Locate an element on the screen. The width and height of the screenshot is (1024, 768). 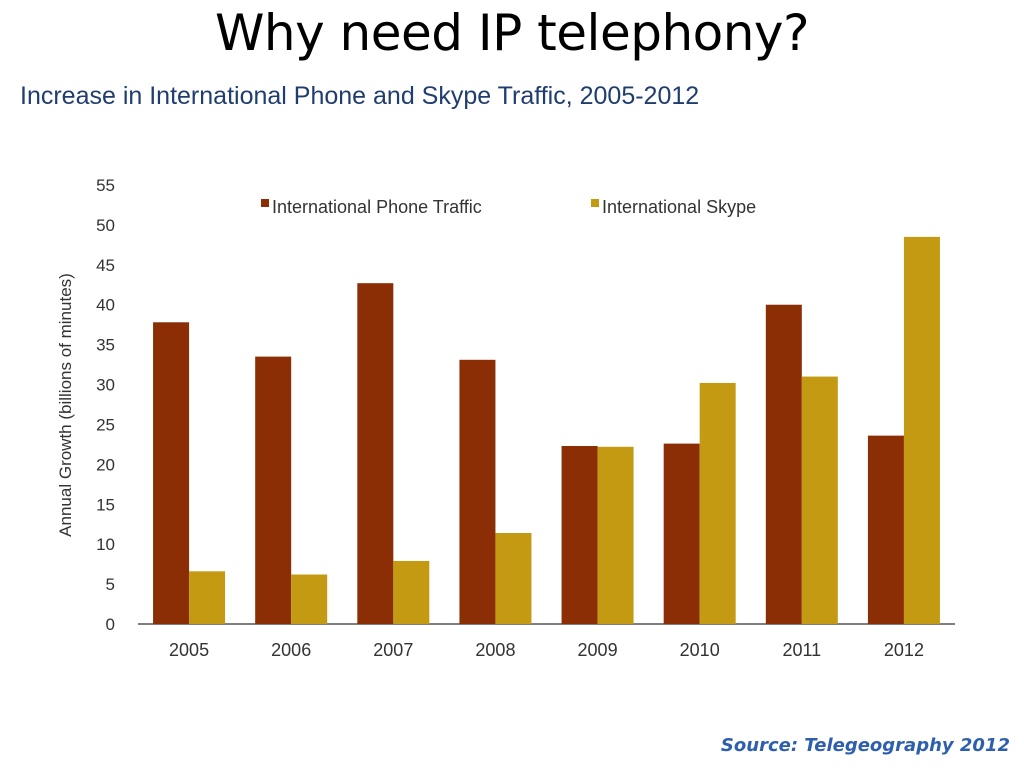
bar-phone-2009 is located at coordinates (579, 535).